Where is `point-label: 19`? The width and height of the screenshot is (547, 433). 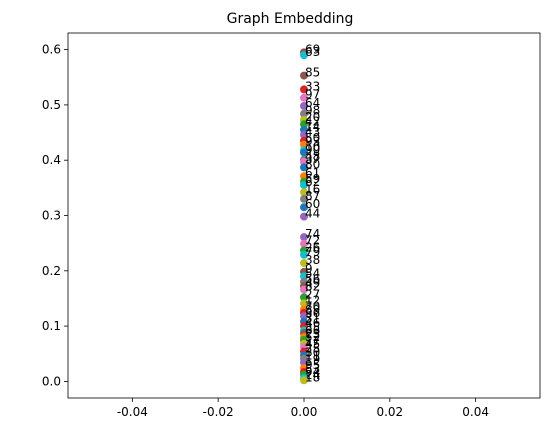
point-label: 19 is located at coordinates (312, 360).